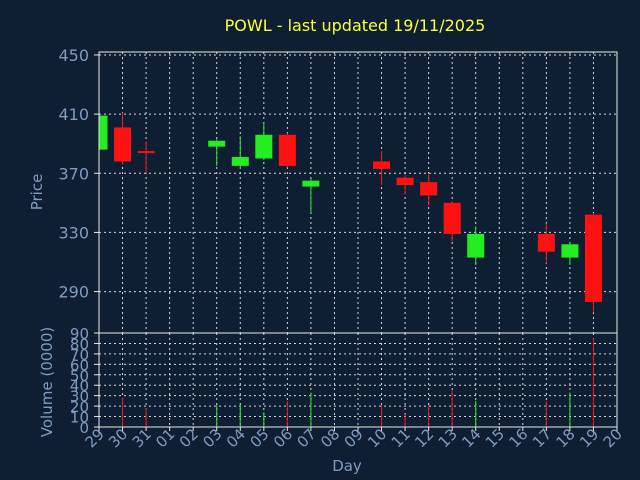  What do you see at coordinates (84, 428) in the screenshot?
I see `volume-tick-label: 0` at bounding box center [84, 428].